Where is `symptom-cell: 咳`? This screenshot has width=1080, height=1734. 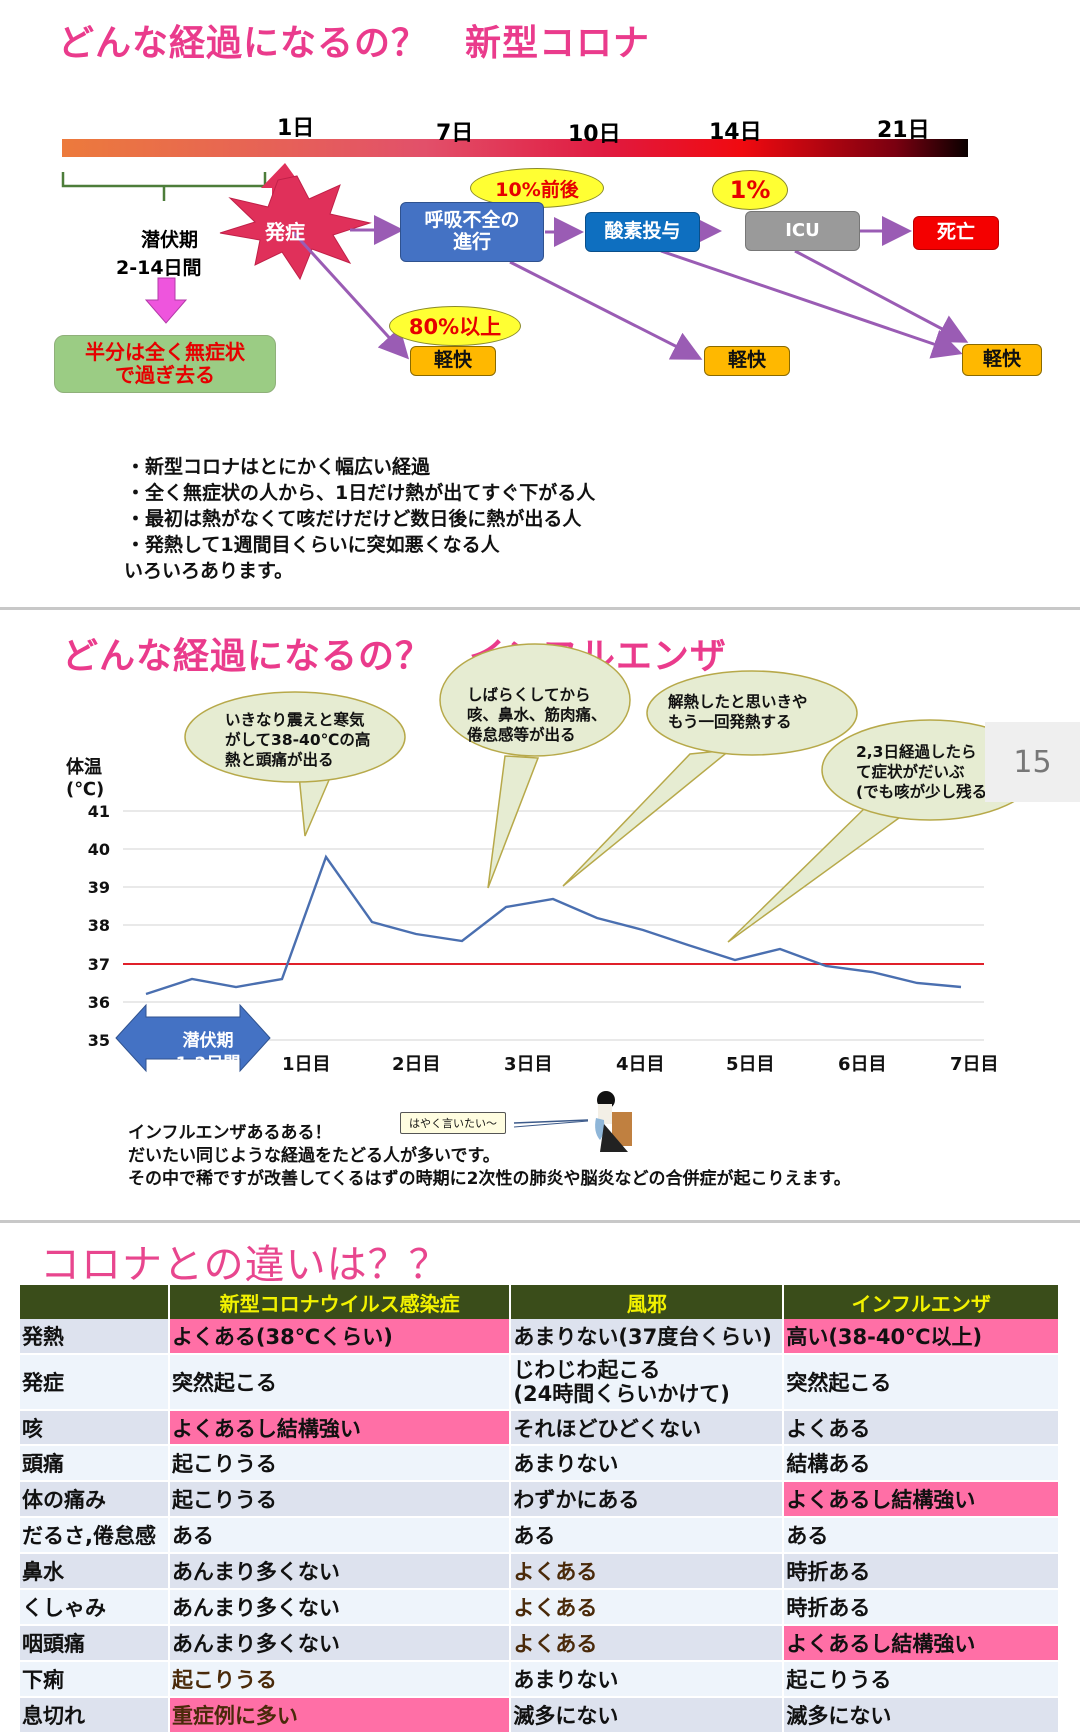 symptom-cell: 咳 is located at coordinates (95, 1428).